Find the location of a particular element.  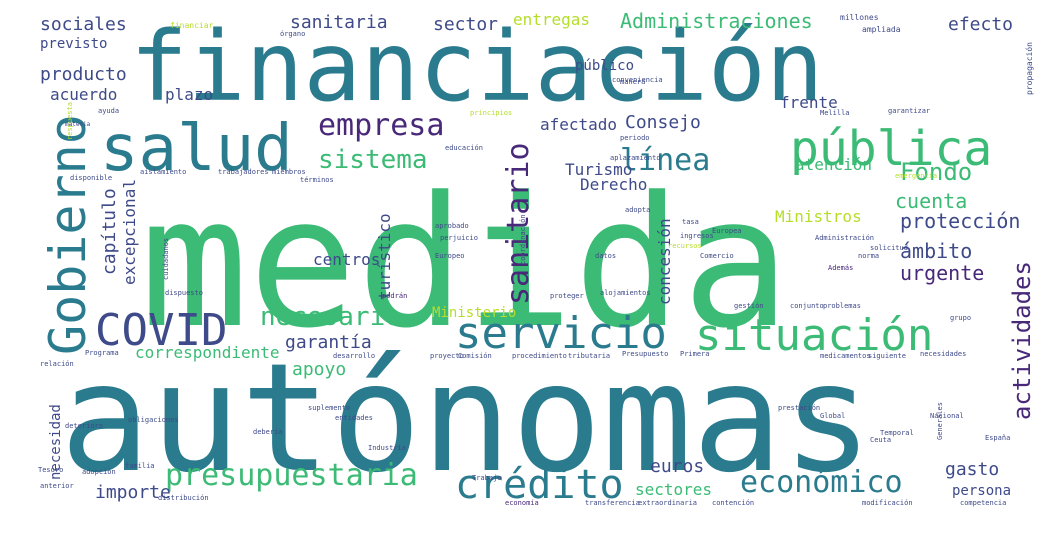

word-20: cuenta is located at coordinates (931, 201).